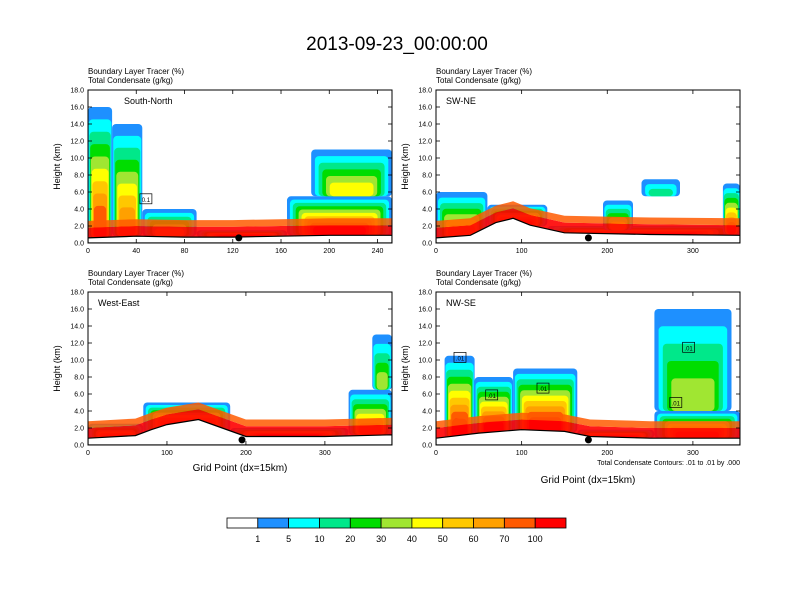 The width and height of the screenshot is (792, 612). Describe the element at coordinates (119, 303) in the screenshot. I see `panel-label: West-East` at that location.